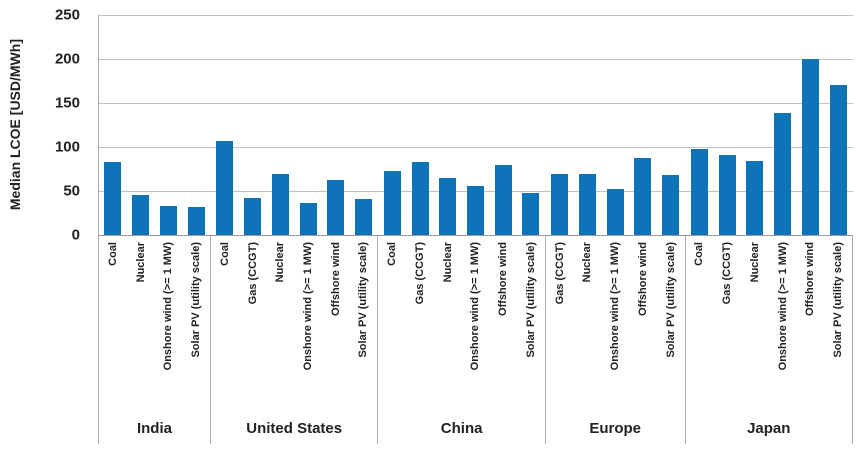 This screenshot has height=456, width=858. What do you see at coordinates (71, 191) in the screenshot?
I see `y-tick-label-50: 50` at bounding box center [71, 191].